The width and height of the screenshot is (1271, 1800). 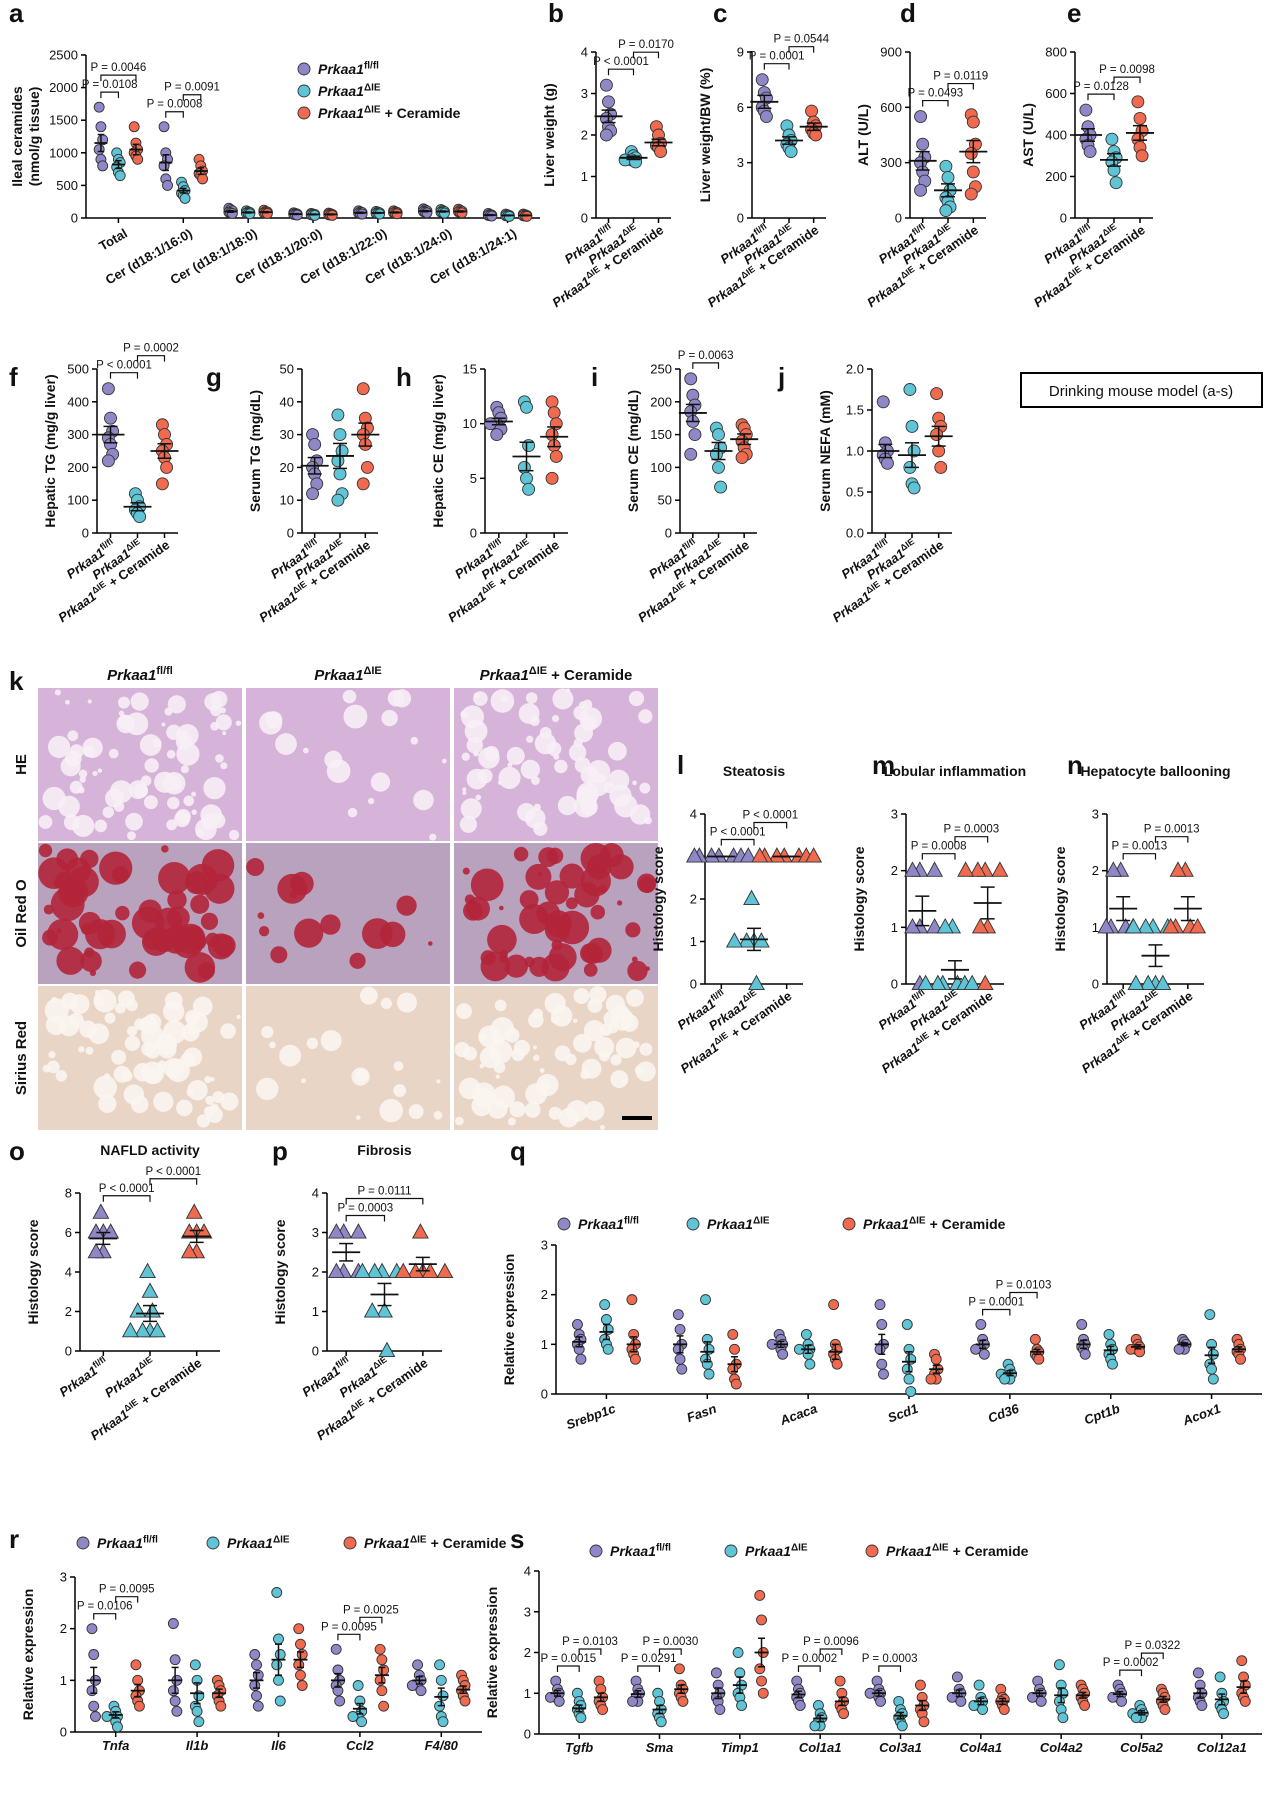 What do you see at coordinates (110, 85) in the screenshot?
I see `p-value-label: P = 0.0108` at bounding box center [110, 85].